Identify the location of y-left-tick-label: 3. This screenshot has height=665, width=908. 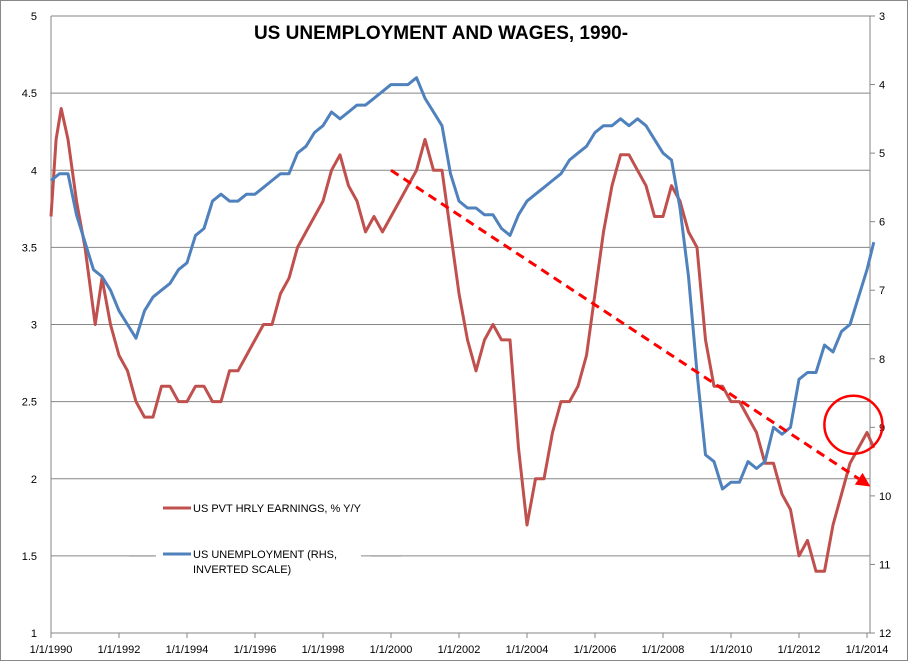
(34, 326).